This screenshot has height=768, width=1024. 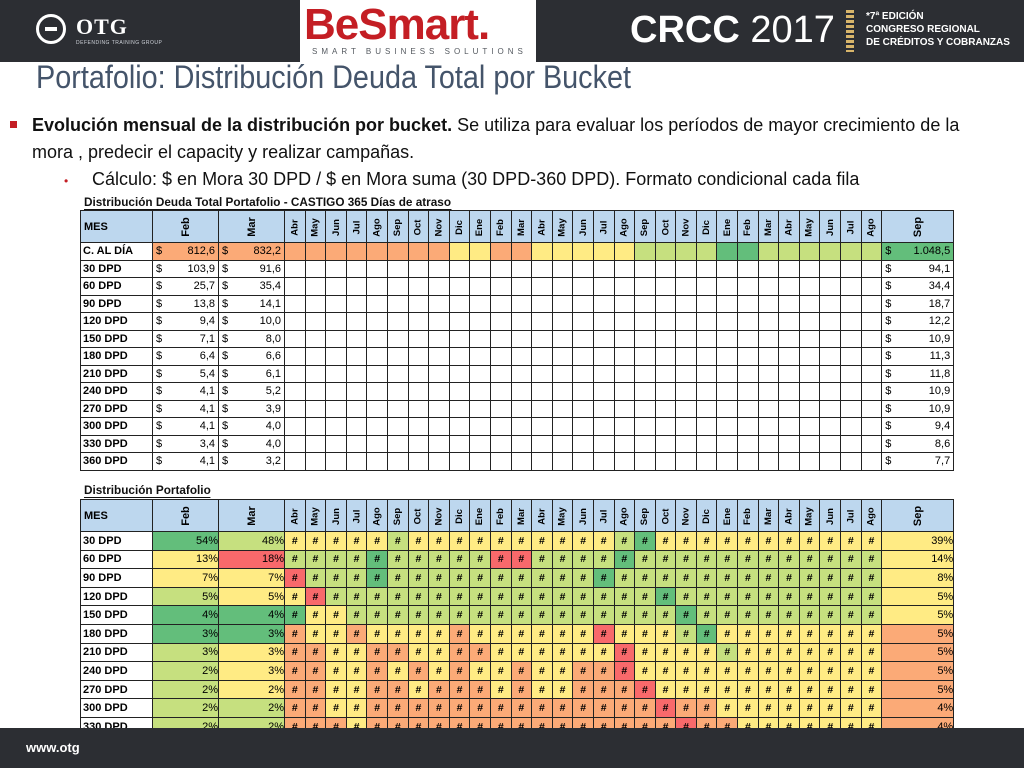 What do you see at coordinates (665, 227) in the screenshot?
I see `column-header-month-label: Oct` at bounding box center [665, 227].